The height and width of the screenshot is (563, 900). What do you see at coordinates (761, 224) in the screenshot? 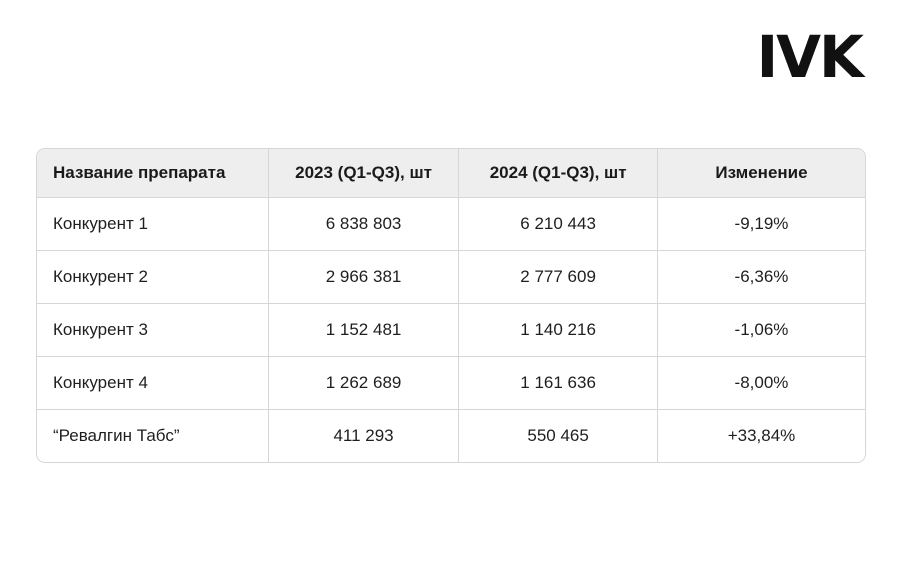
I see `cell-change: -9,19%` at bounding box center [761, 224].